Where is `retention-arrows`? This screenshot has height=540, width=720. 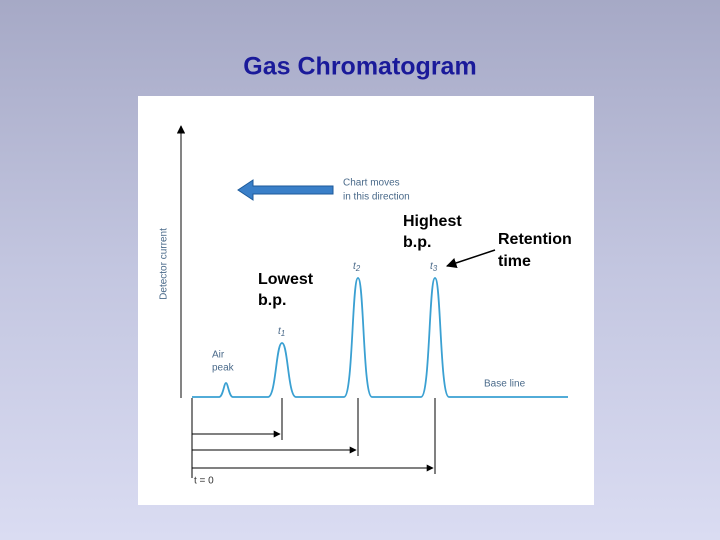 retention-arrows is located at coordinates (313, 438).